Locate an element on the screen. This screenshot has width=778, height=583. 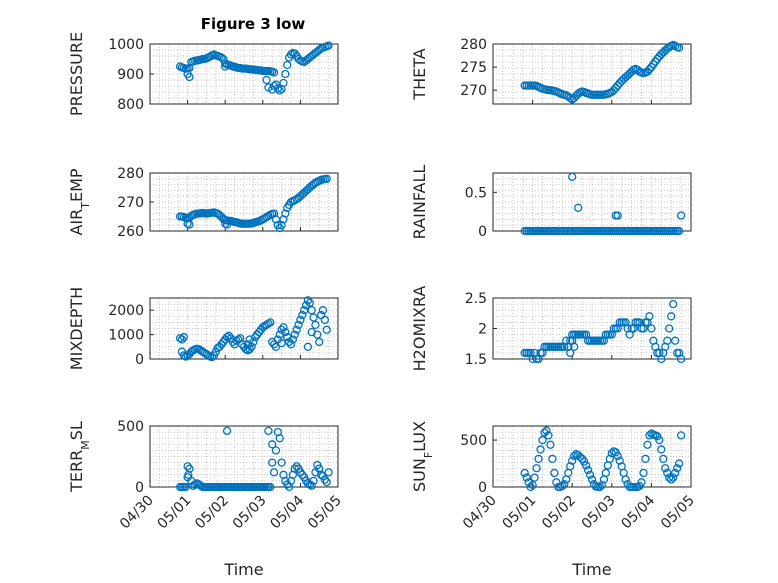
y-tick-label: 260 is located at coordinates (130, 232).